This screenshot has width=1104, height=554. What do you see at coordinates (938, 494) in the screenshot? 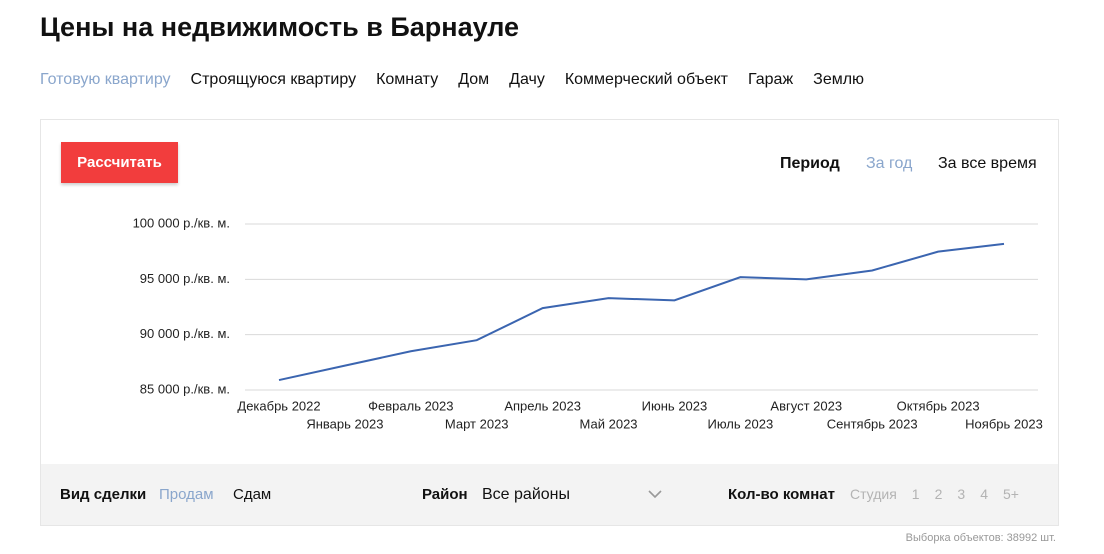
I see `rooms-option: 2` at bounding box center [938, 494].